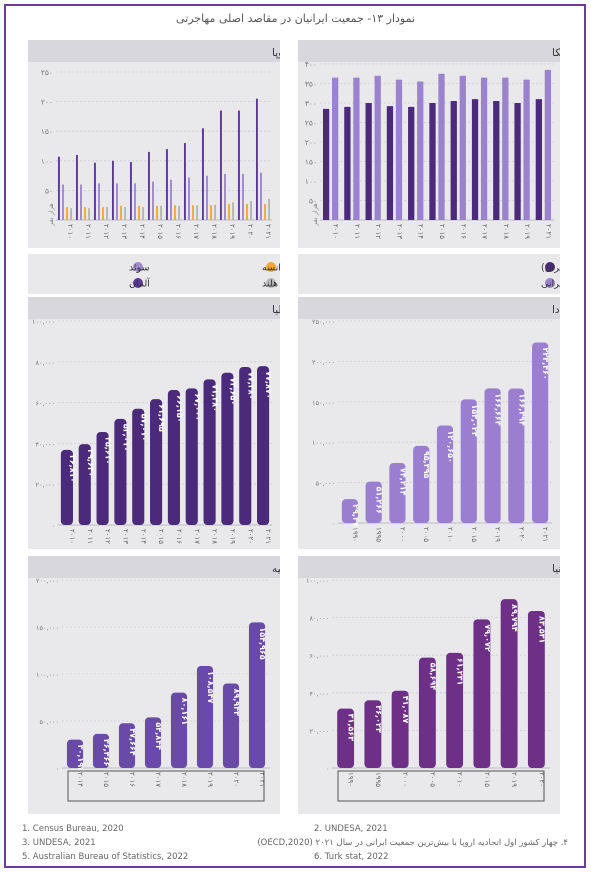  I want to click on bar-usa-1-s1, so click(356, 149).